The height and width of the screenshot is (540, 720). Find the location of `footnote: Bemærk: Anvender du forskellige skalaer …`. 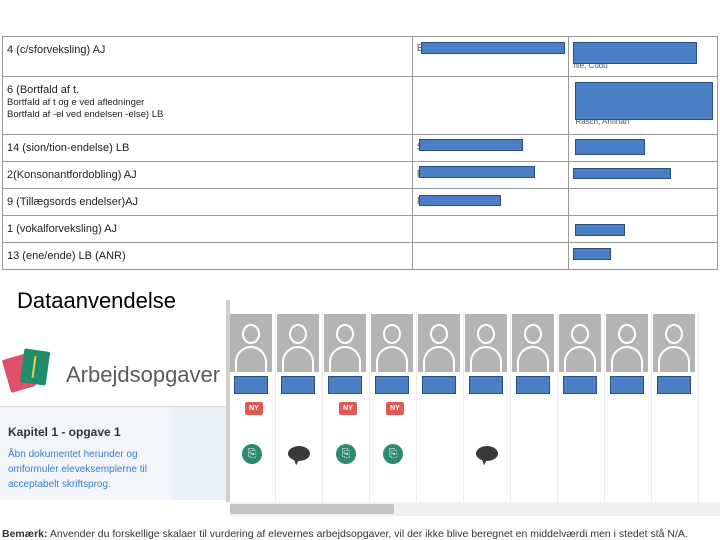

footnote: Bemærk: Anvender du forskellige skalaer … is located at coordinates (345, 534).